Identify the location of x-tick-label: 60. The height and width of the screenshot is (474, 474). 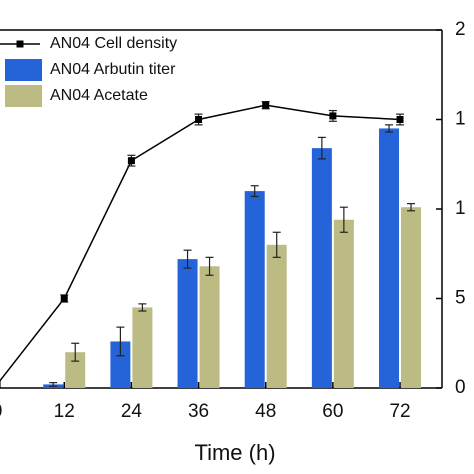
(332, 411).